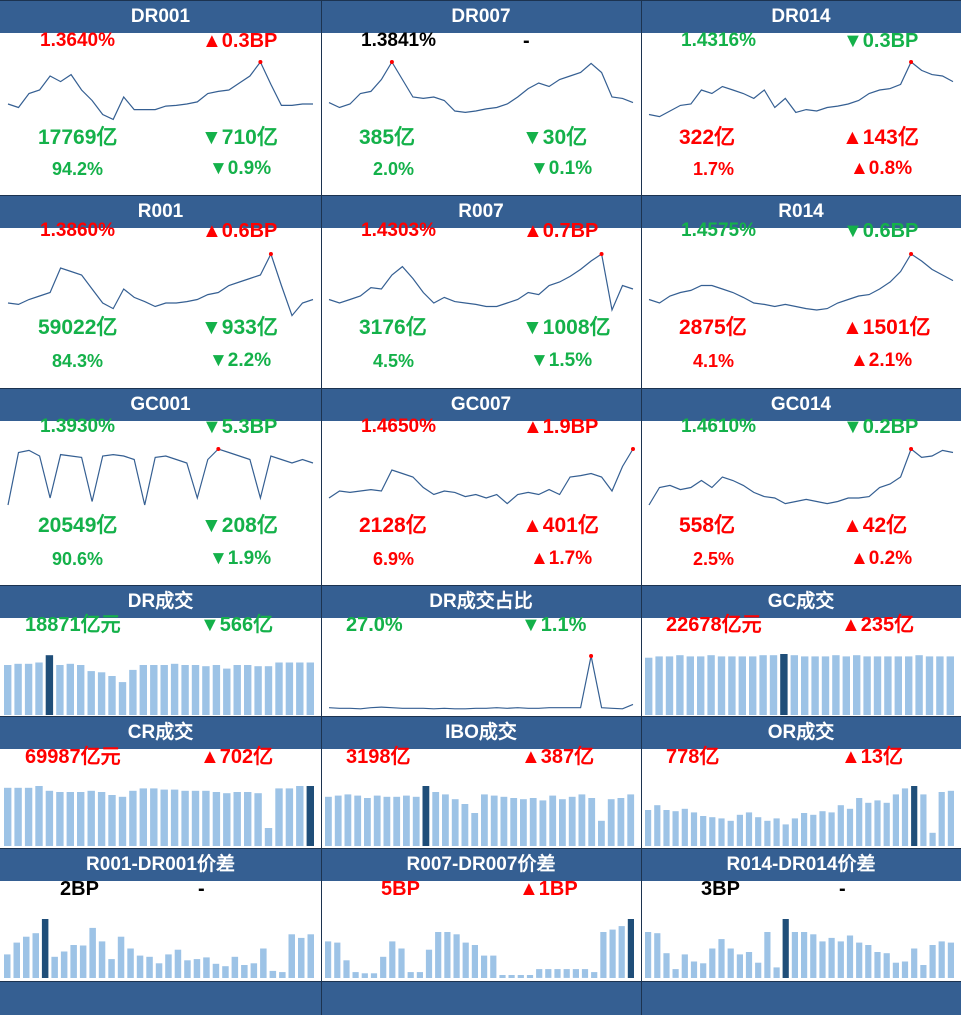 The image size is (961, 1015). Describe the element at coordinates (79, 889) in the screenshot. I see `volume-value: 2BP` at that location.